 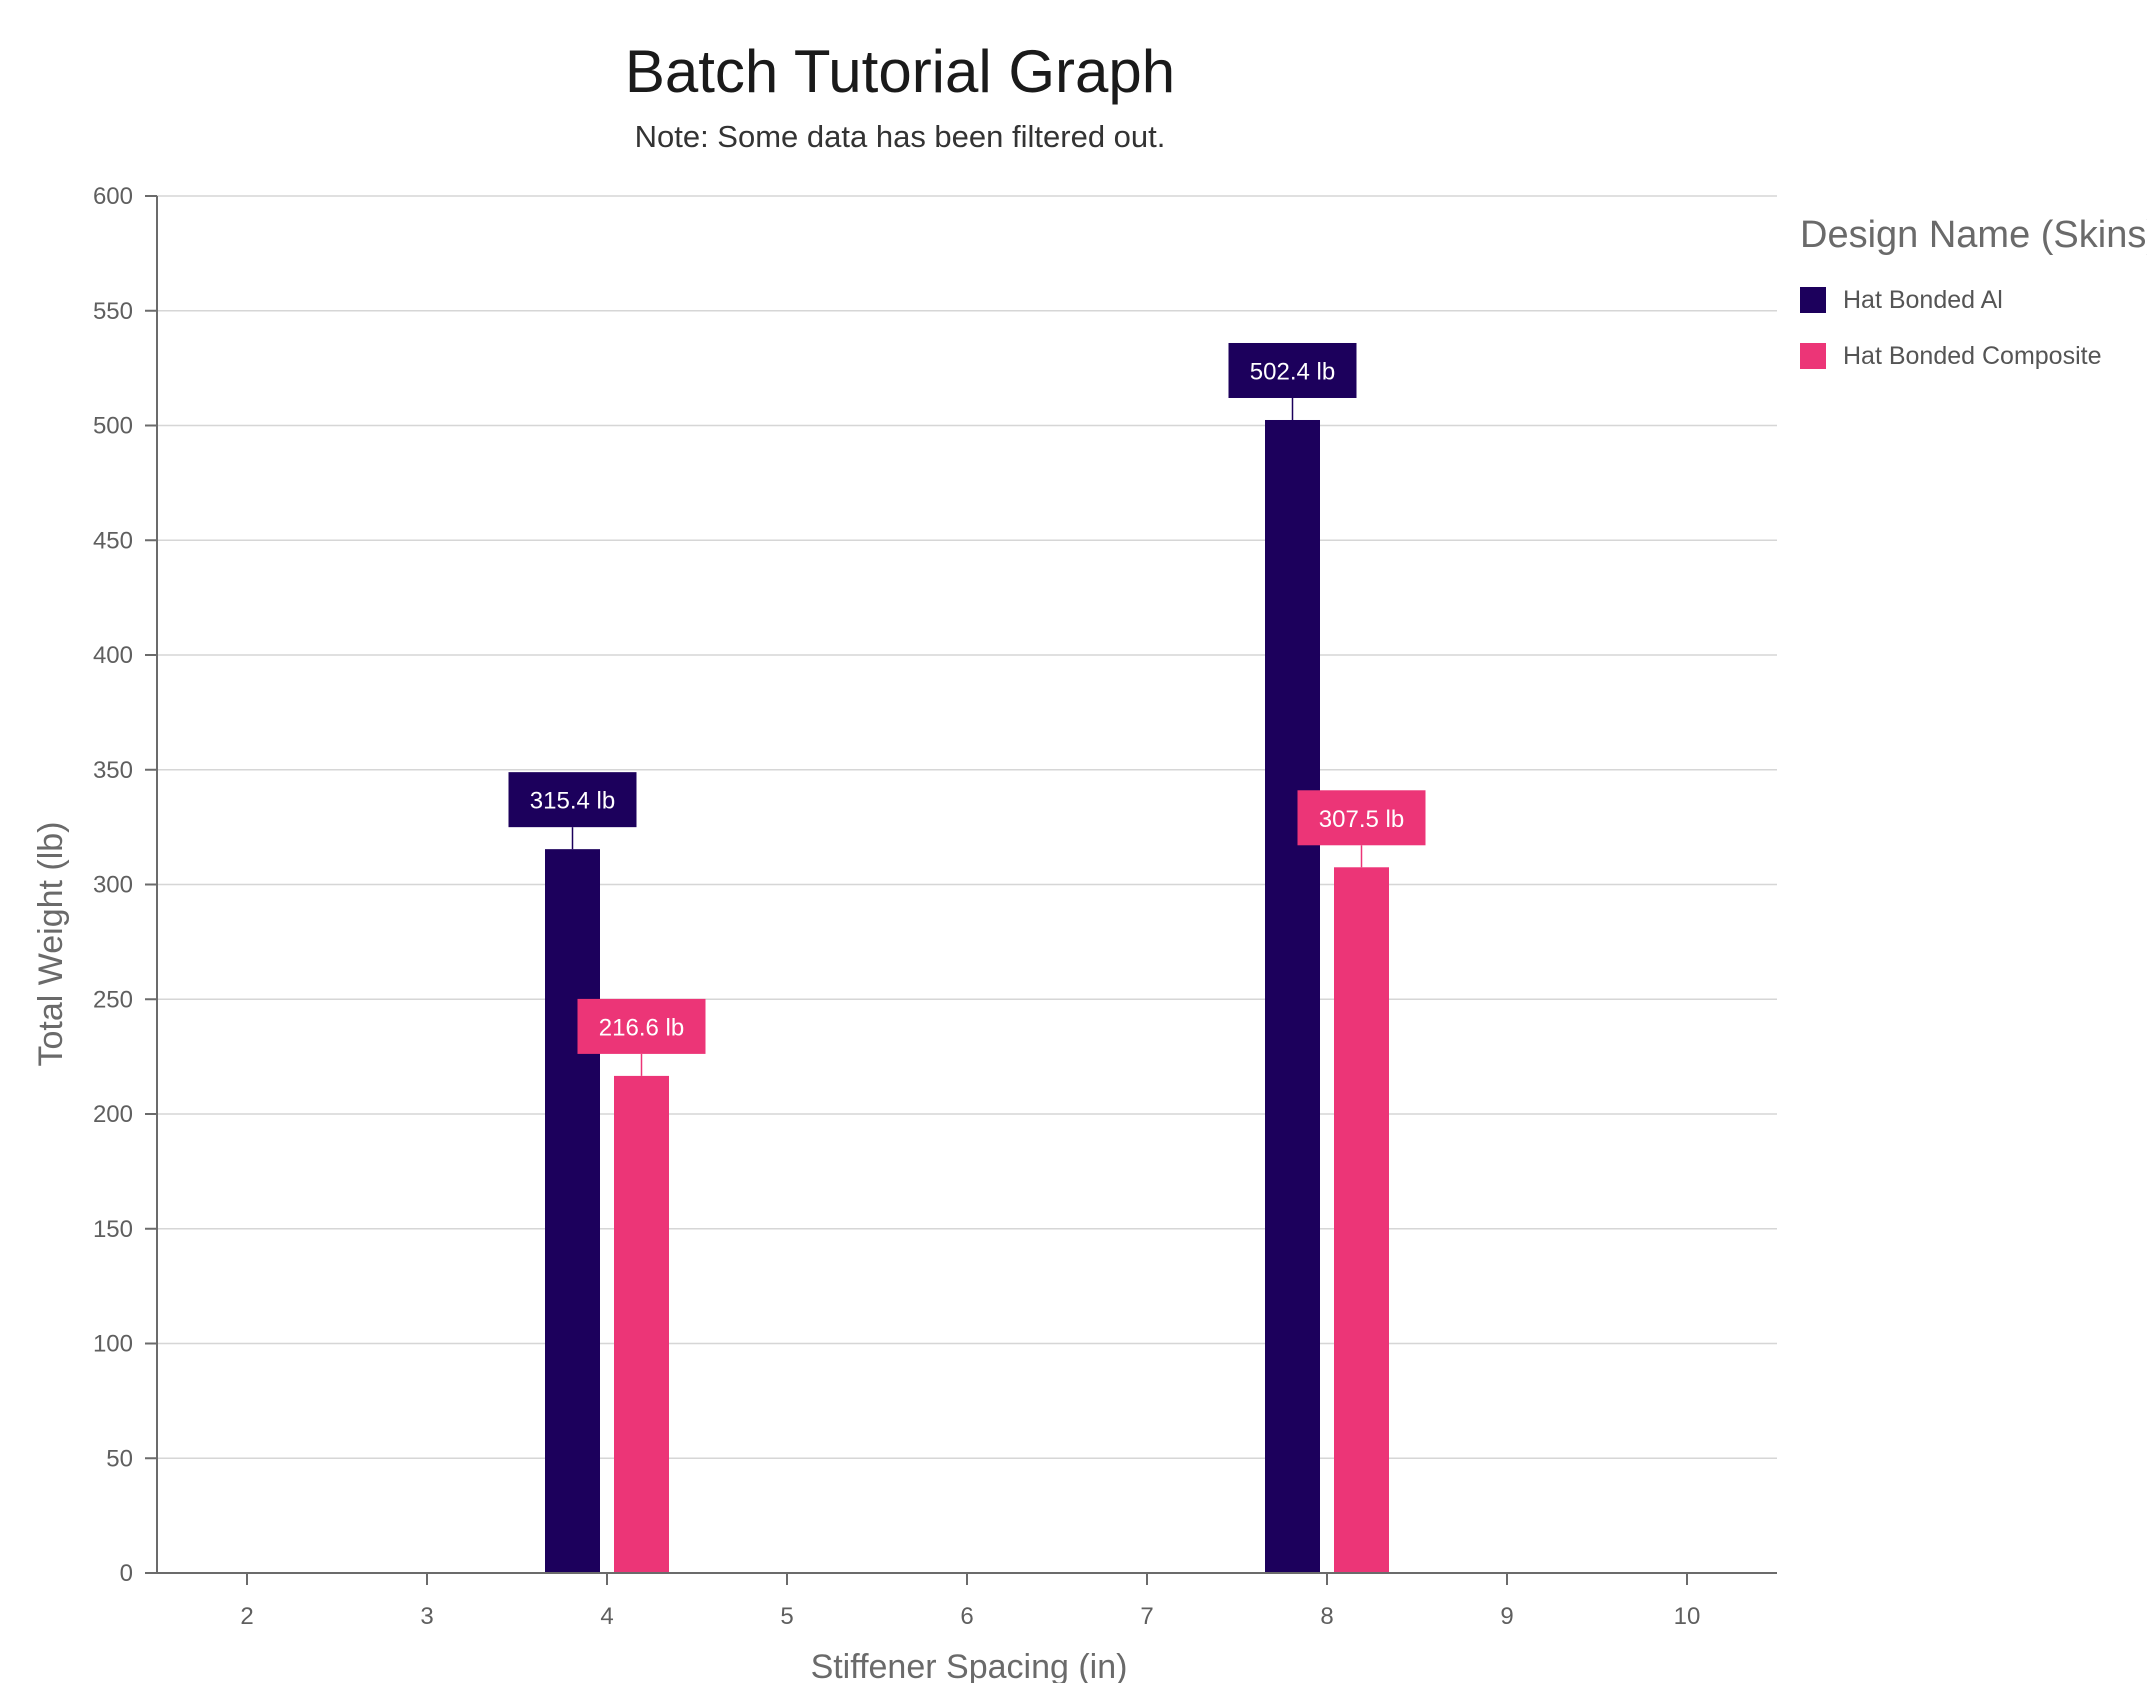 What do you see at coordinates (426, 1616) in the screenshot?
I see `x-tick-label: 3` at bounding box center [426, 1616].